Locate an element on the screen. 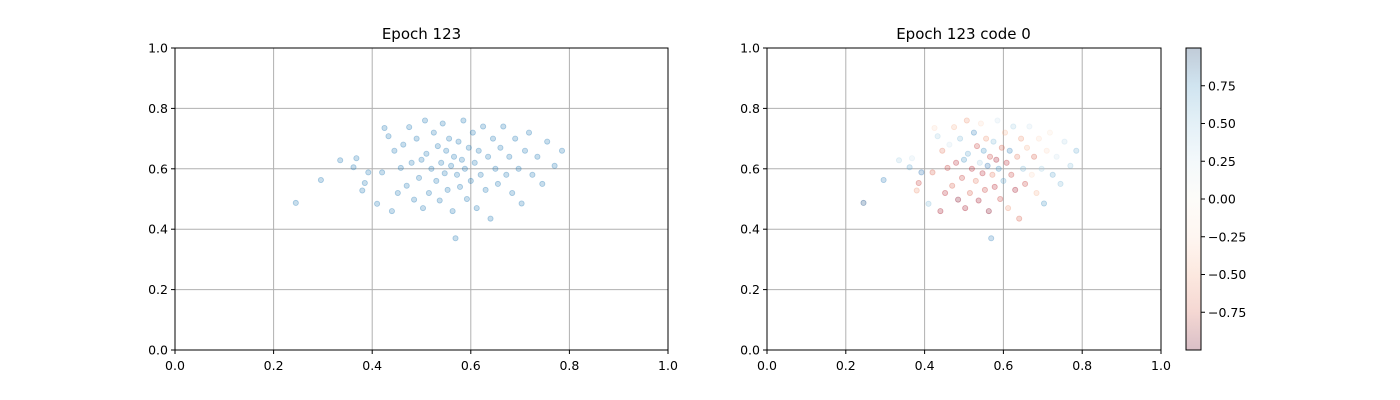  x-tick-label: 0.8 is located at coordinates (1082, 365).